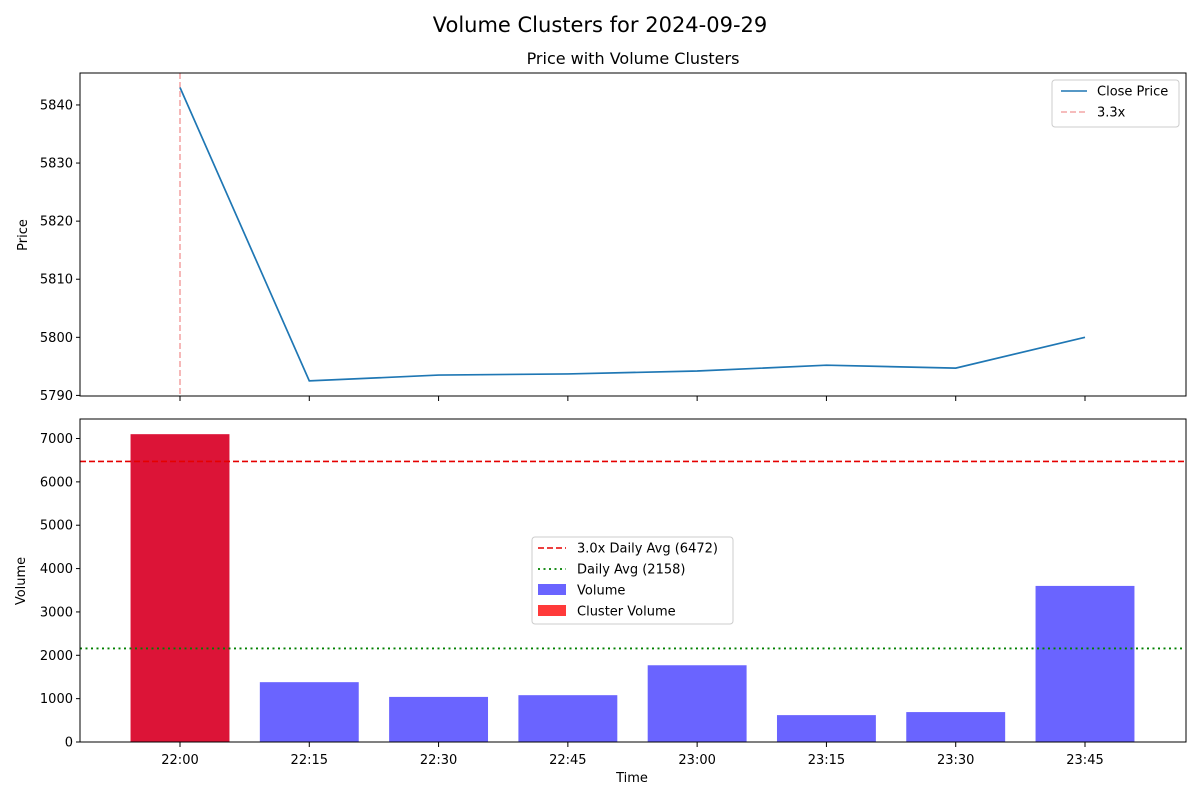  I want to click on price-y-tick-label: 5800, so click(56, 338).